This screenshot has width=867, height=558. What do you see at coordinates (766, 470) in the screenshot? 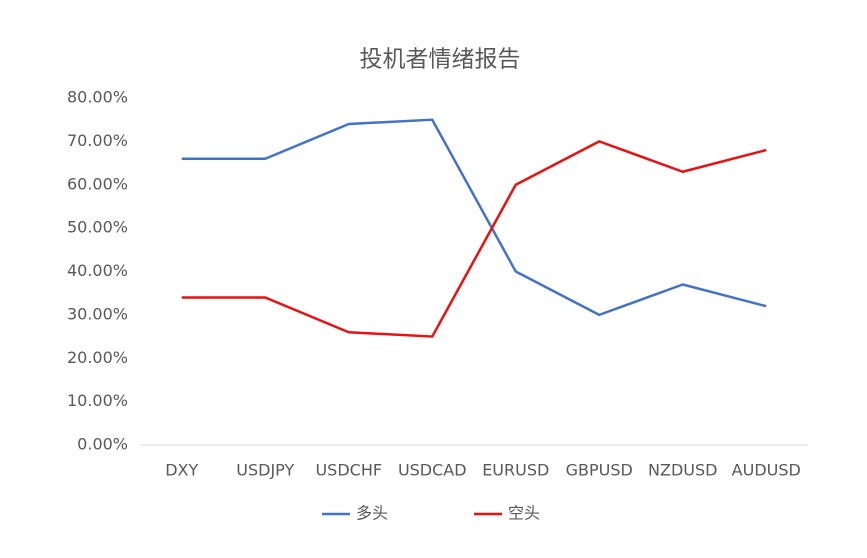
I see `x-tick-label: AUDUSD` at bounding box center [766, 470].